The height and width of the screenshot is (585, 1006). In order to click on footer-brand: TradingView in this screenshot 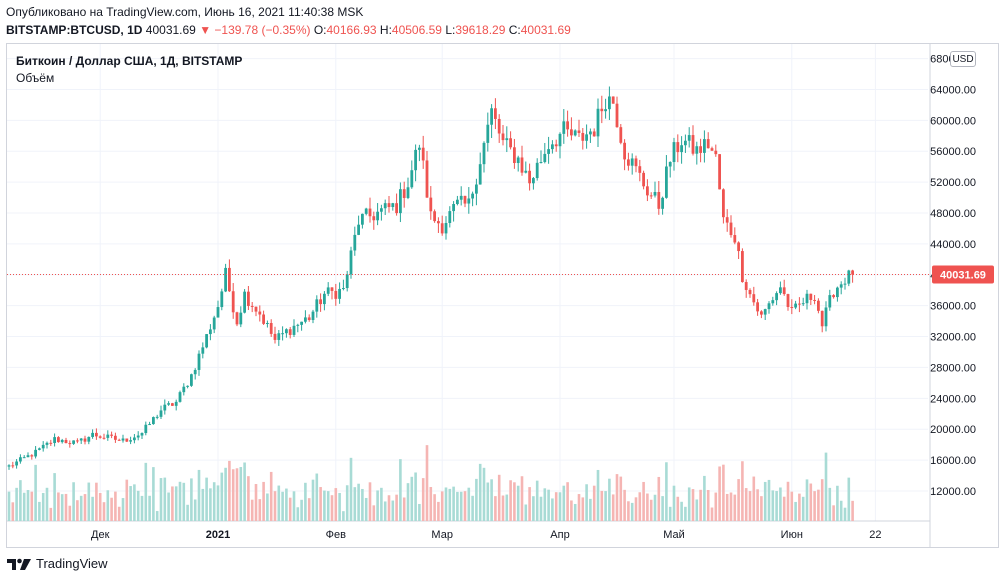, I will do `click(57, 563)`.